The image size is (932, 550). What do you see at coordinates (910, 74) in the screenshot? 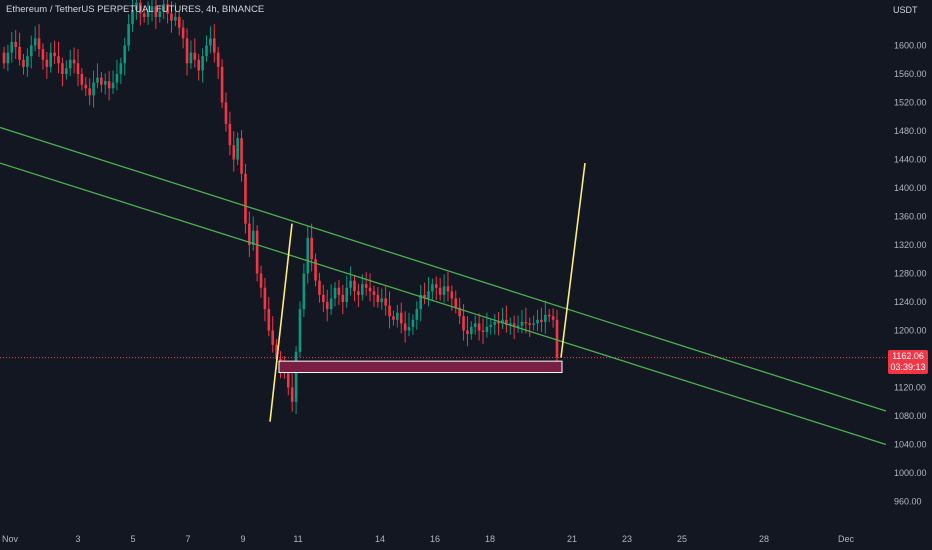
I see `price-axis-tick: 1560.00` at bounding box center [910, 74].